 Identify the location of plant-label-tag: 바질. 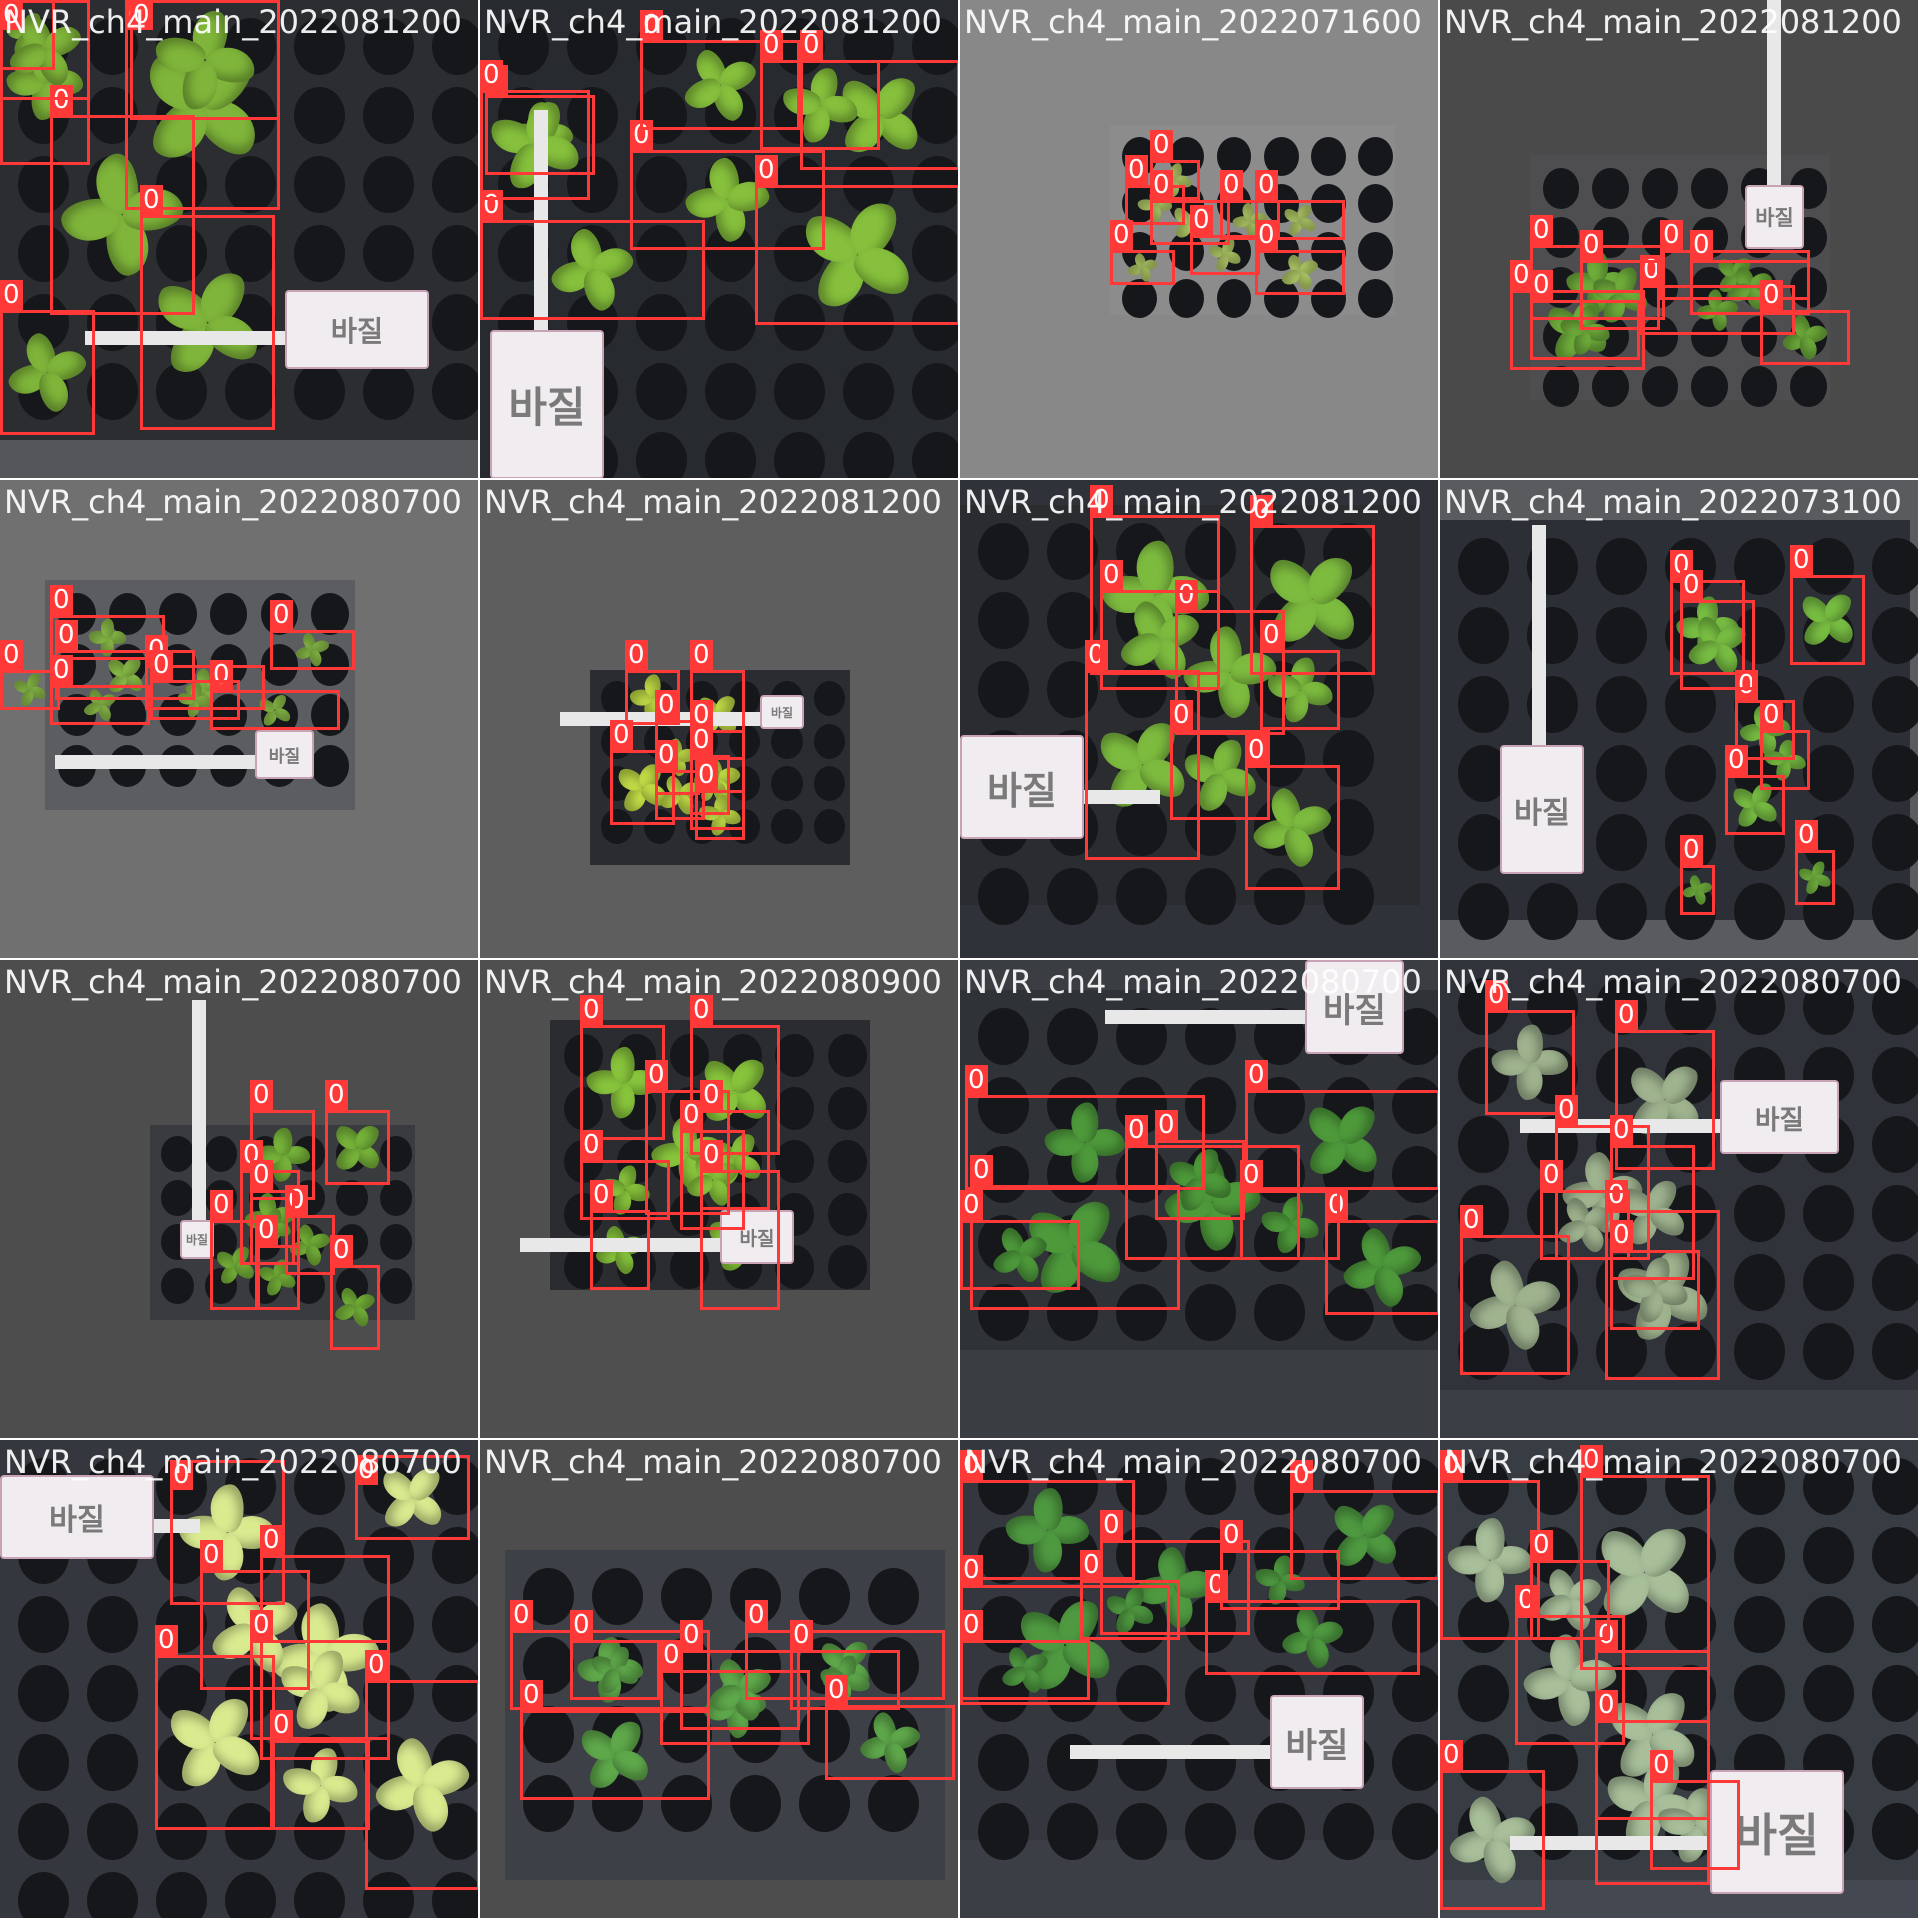
(197, 1239).